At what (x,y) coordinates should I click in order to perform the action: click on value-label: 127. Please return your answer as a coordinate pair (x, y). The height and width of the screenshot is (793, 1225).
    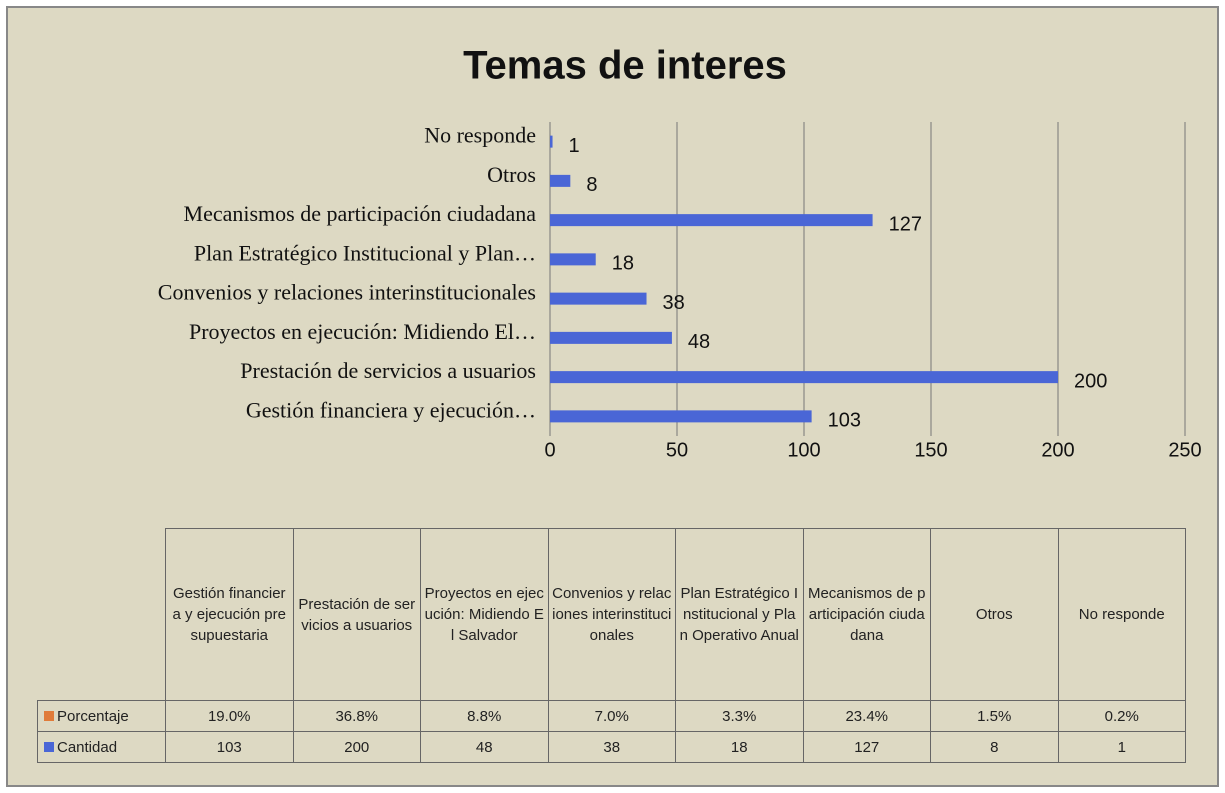
    Looking at the image, I should click on (905, 224).